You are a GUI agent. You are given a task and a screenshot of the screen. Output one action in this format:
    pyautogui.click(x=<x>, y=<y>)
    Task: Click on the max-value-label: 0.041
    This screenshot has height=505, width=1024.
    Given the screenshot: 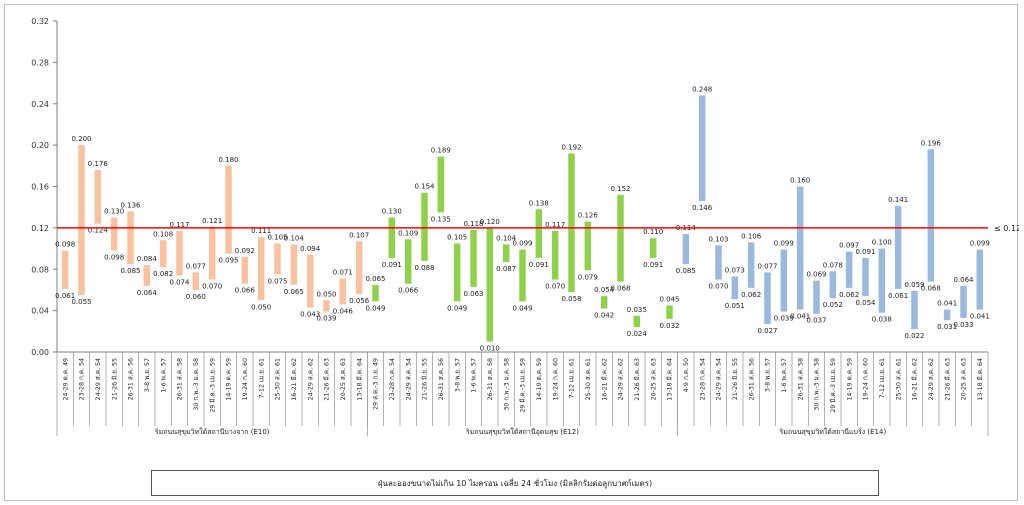 What is the action you would take?
    pyautogui.click(x=947, y=304)
    